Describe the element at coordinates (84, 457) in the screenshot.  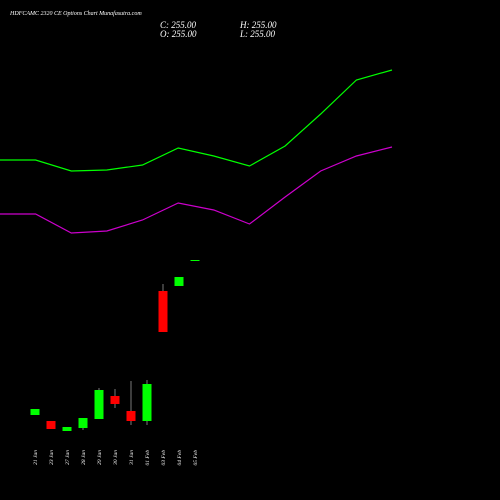
I see `x-tick-label: 28 Jan` at that location.